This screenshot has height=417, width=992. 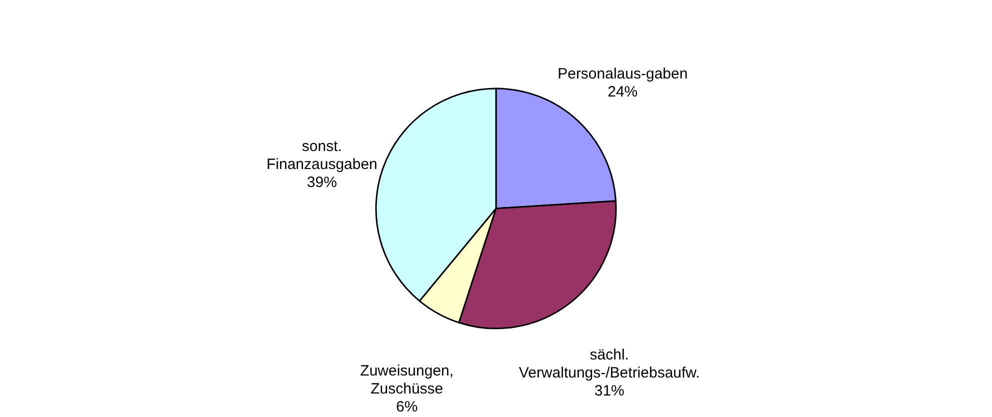 What do you see at coordinates (623, 92) in the screenshot?
I see `data-label: 24%` at bounding box center [623, 92].